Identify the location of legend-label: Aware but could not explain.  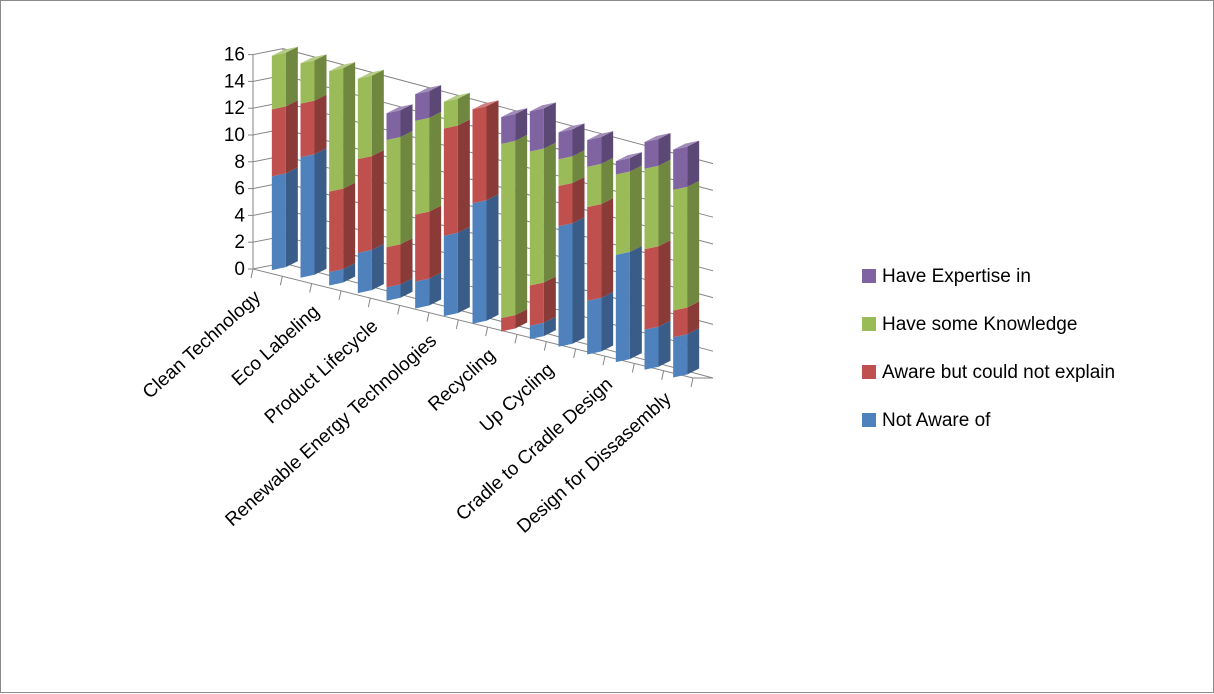
(998, 372).